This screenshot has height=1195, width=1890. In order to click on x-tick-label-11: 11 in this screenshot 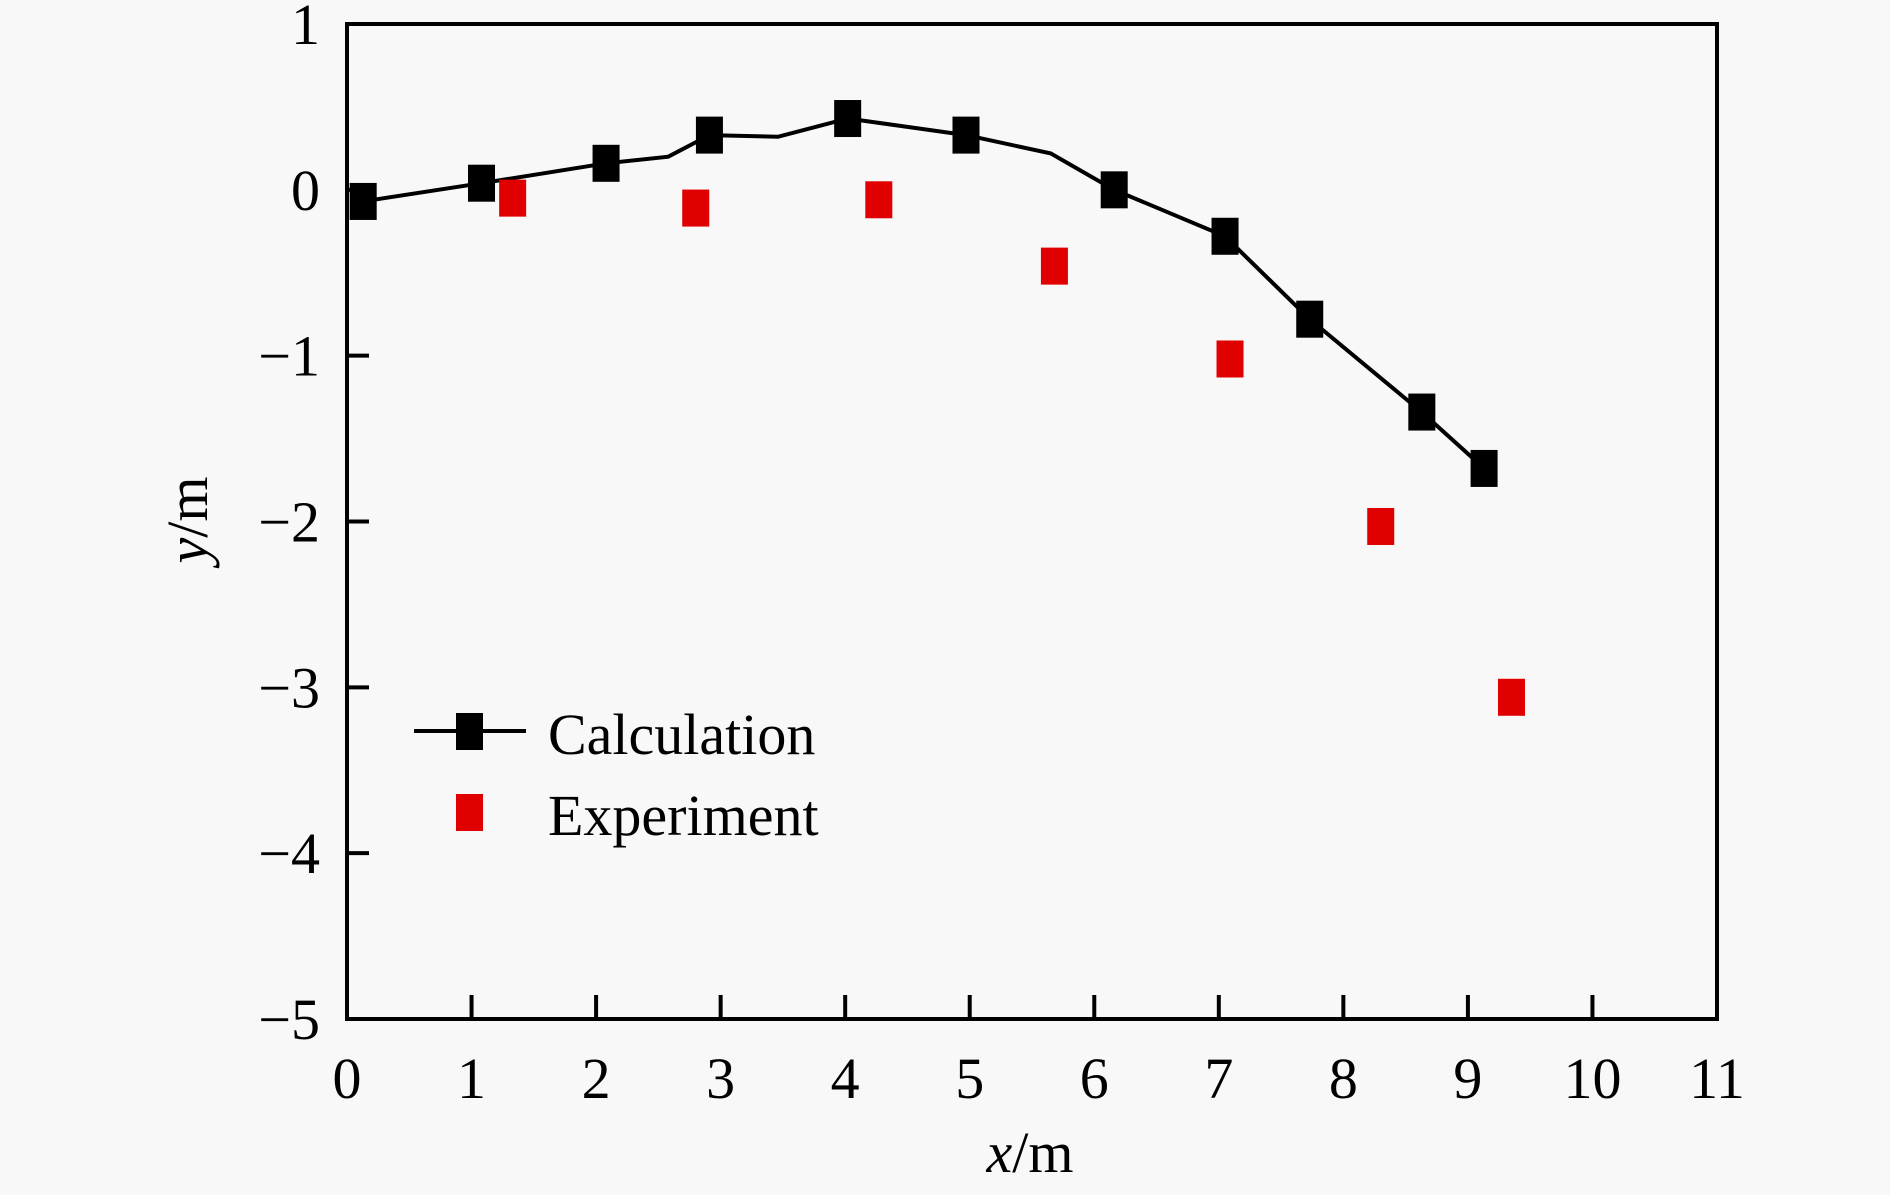, I will do `click(1717, 1078)`.